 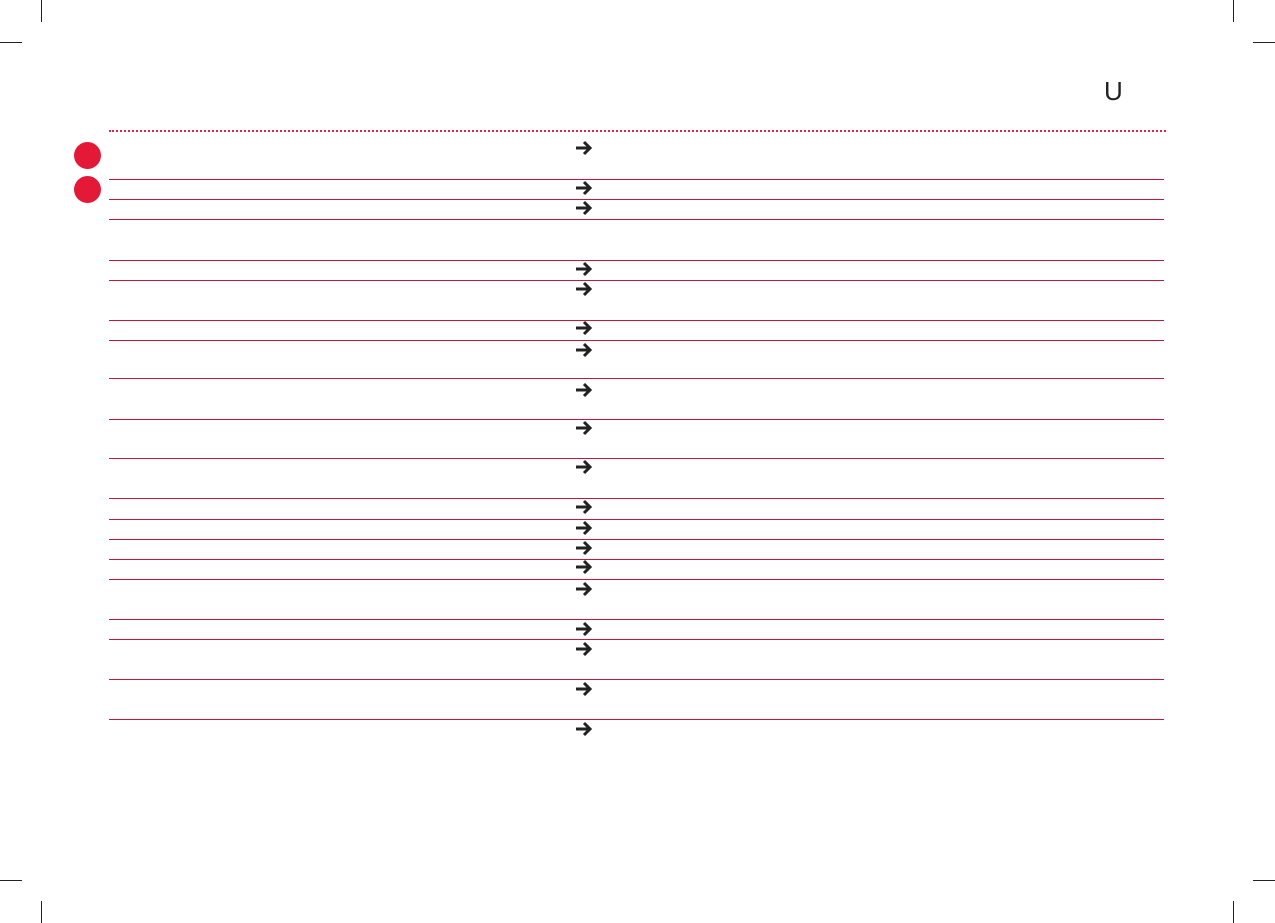 What do you see at coordinates (637, 131) in the screenshot?
I see `header-divider` at bounding box center [637, 131].